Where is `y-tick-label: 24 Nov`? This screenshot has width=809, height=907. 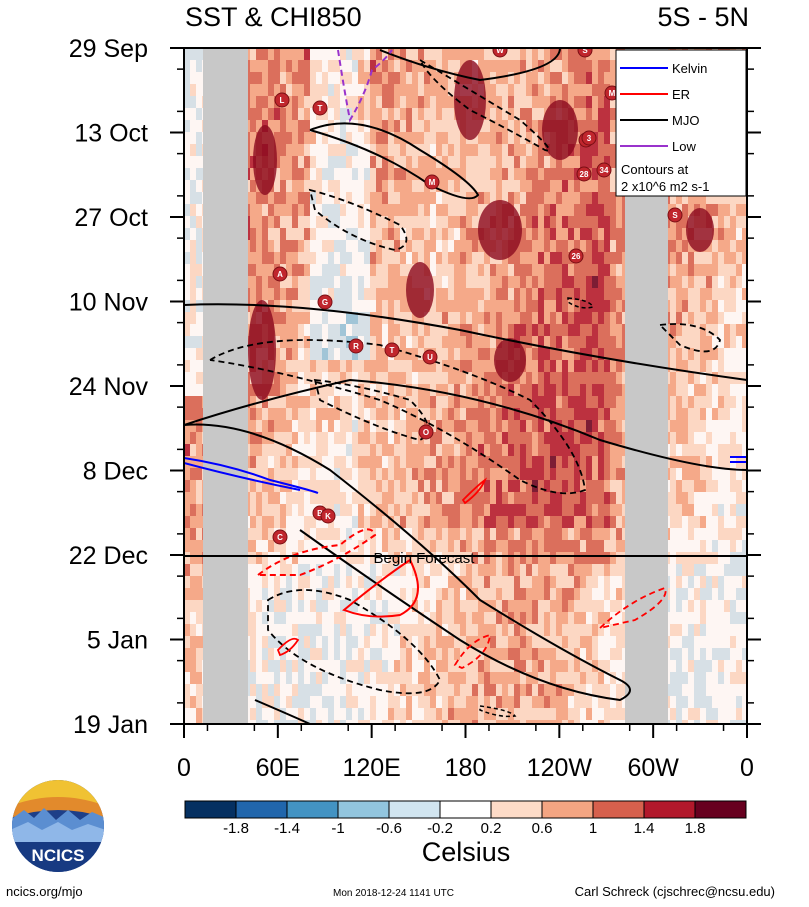
y-tick-label: 24 Nov is located at coordinates (109, 387).